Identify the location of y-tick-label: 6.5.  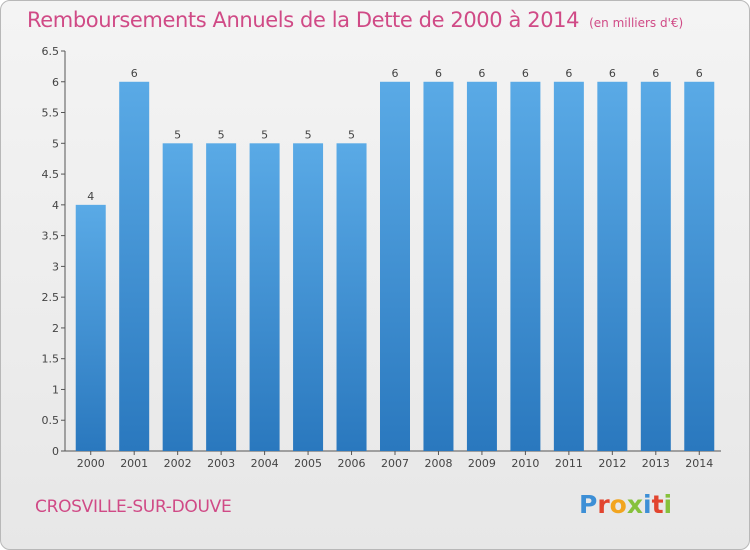
(51, 51).